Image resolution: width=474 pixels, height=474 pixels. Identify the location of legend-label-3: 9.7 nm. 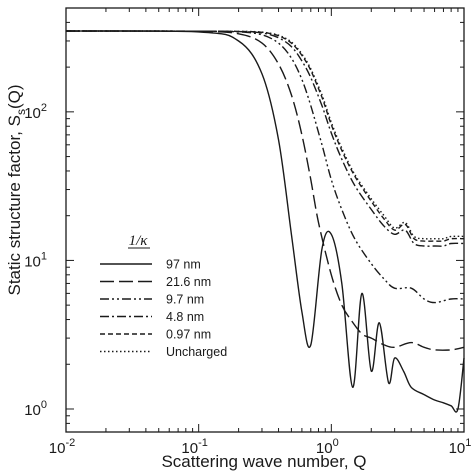
(185, 300).